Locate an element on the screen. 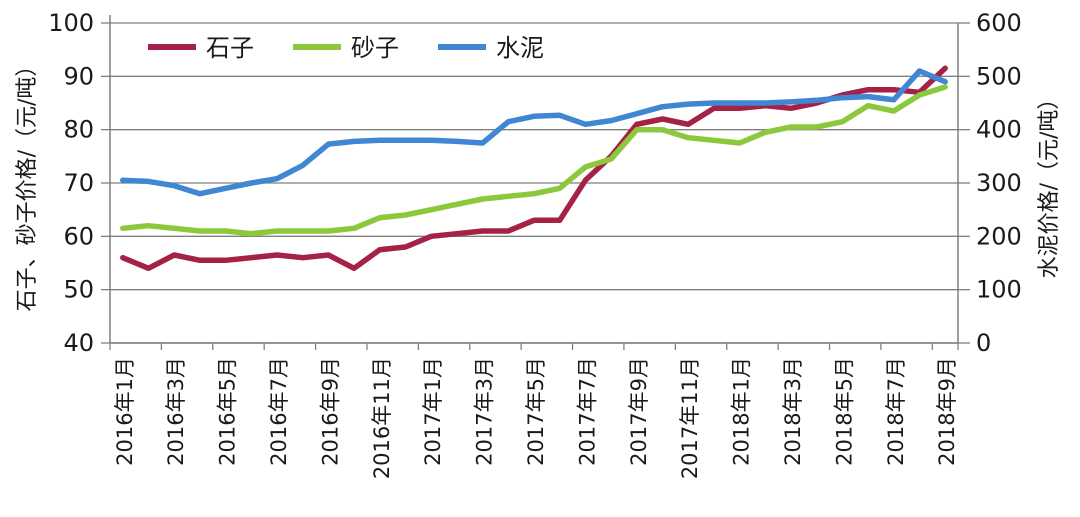 This screenshot has width=1080, height=517. right-axis-title: 水泥价格/（元/吨） is located at coordinates (1049, 183).